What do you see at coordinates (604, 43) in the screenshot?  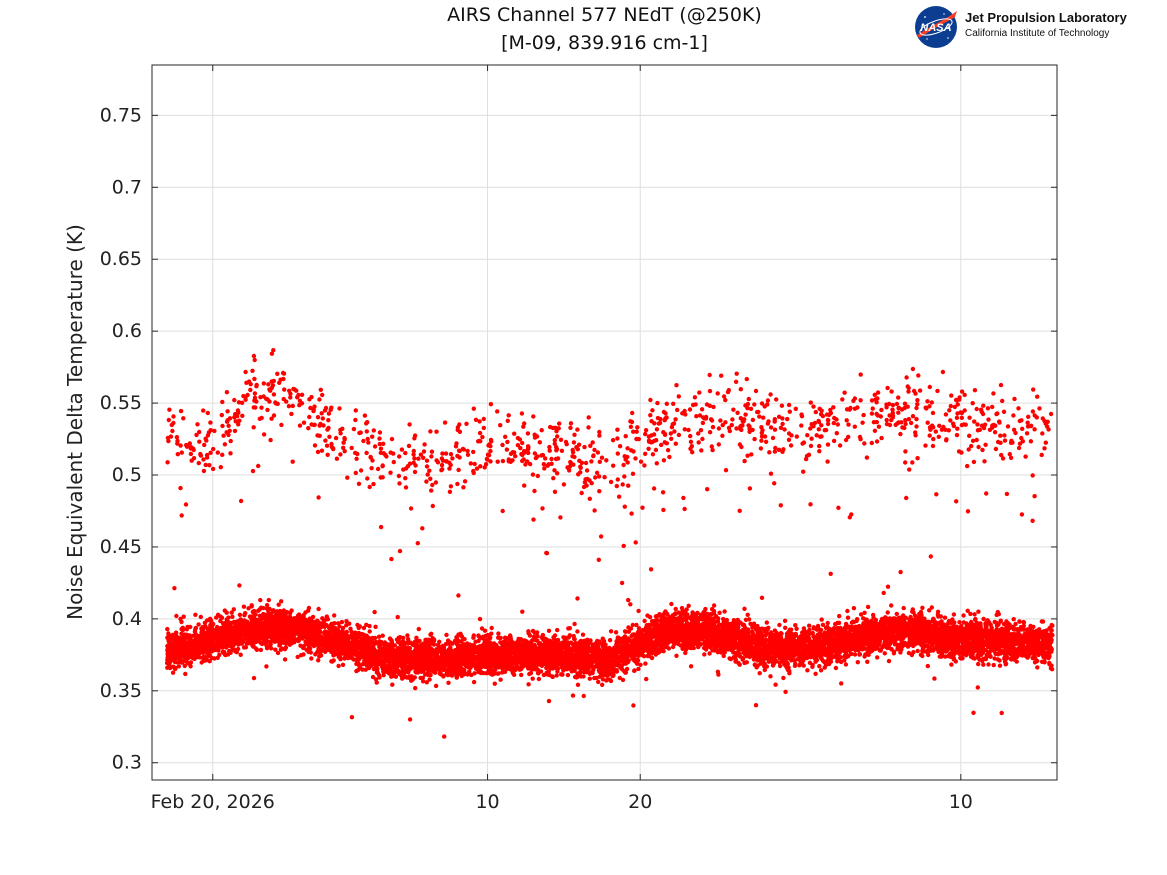 I see `chart-subtitle: [M-09, 839.916 cm-1]` at bounding box center [604, 43].